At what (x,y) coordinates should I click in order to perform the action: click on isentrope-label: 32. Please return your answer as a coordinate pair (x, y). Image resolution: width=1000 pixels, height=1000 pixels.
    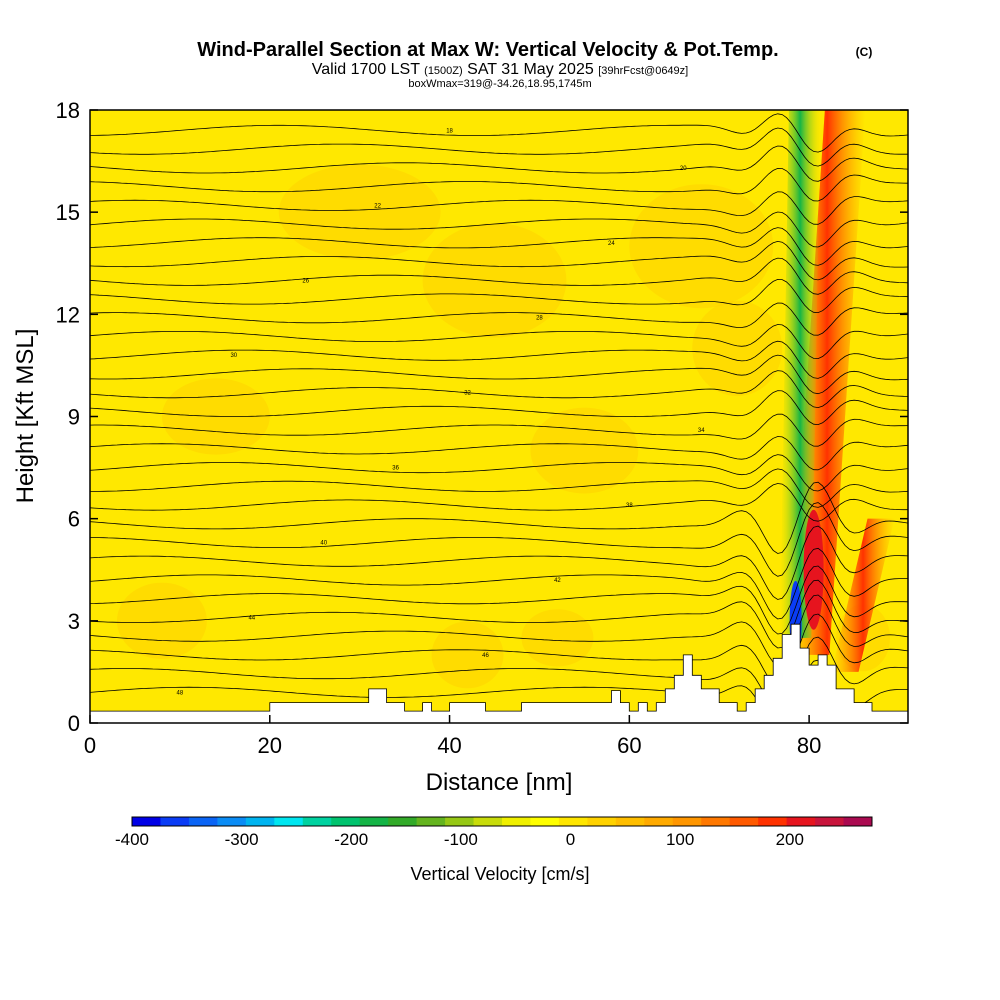
    Looking at the image, I should click on (467, 394).